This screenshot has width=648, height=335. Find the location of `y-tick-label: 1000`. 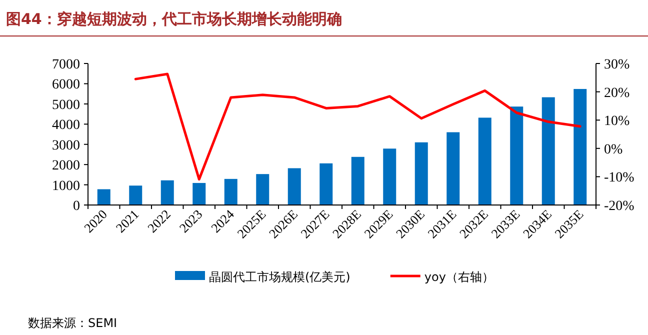

y-tick-label: 1000 is located at coordinates (66, 186).